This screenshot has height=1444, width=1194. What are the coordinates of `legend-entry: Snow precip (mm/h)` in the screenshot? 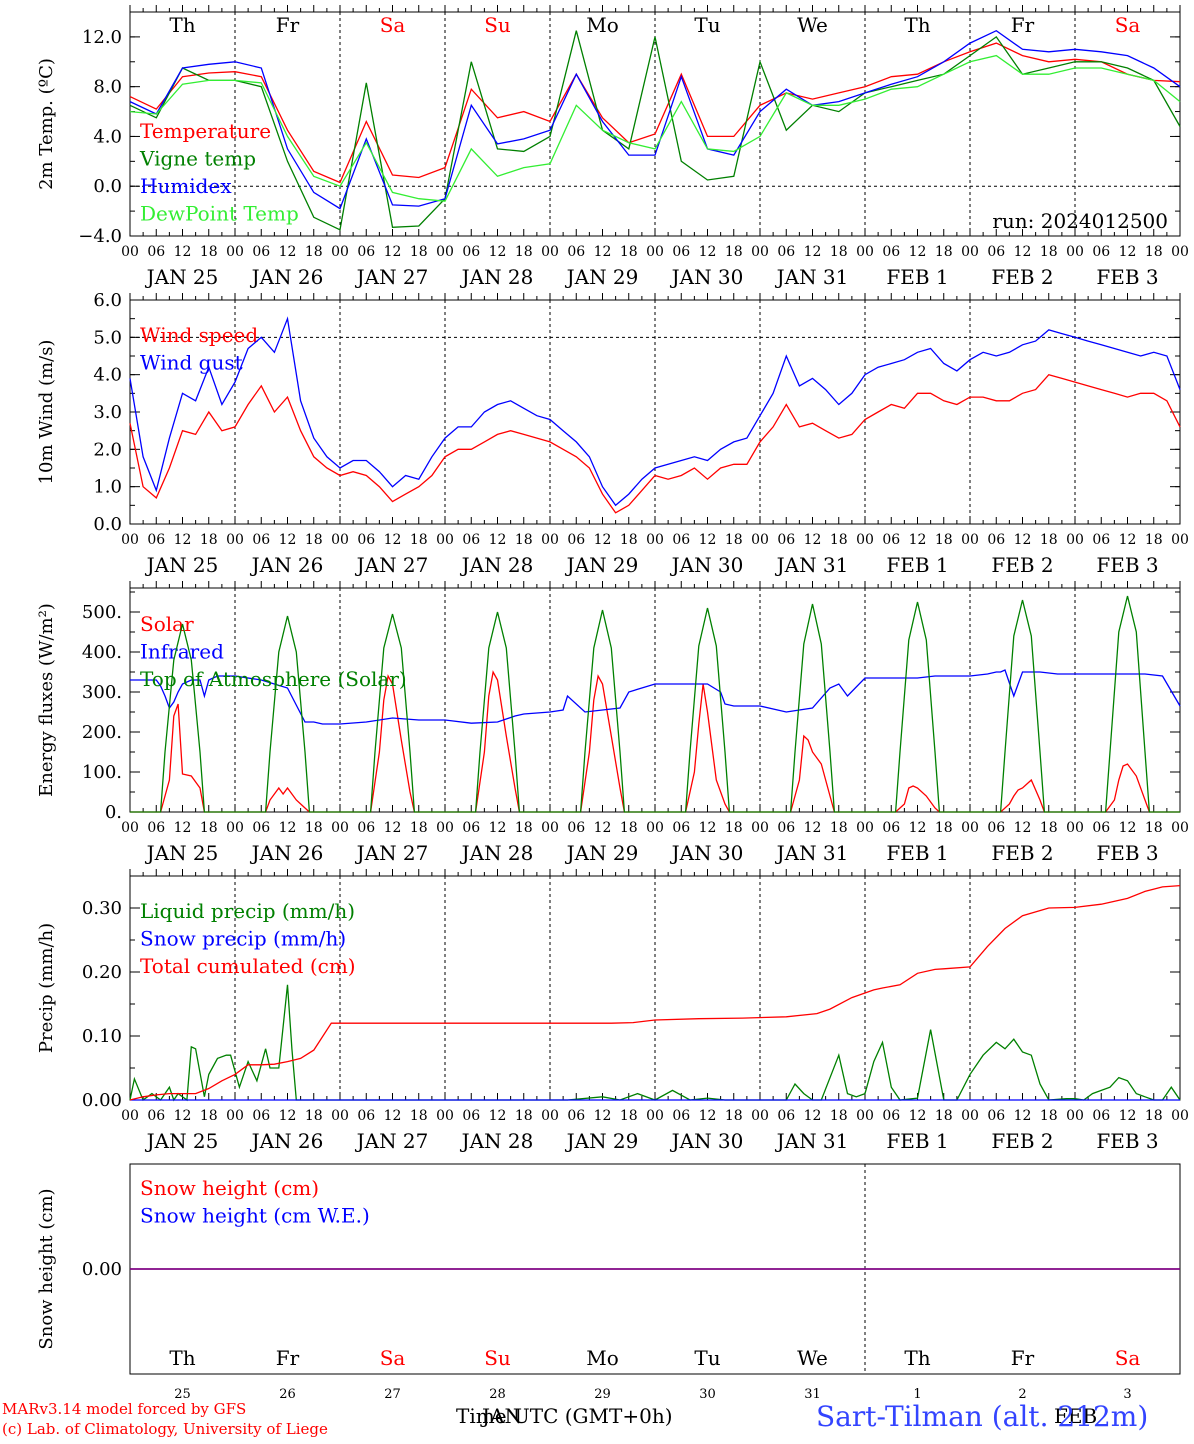 It's located at (243, 939).